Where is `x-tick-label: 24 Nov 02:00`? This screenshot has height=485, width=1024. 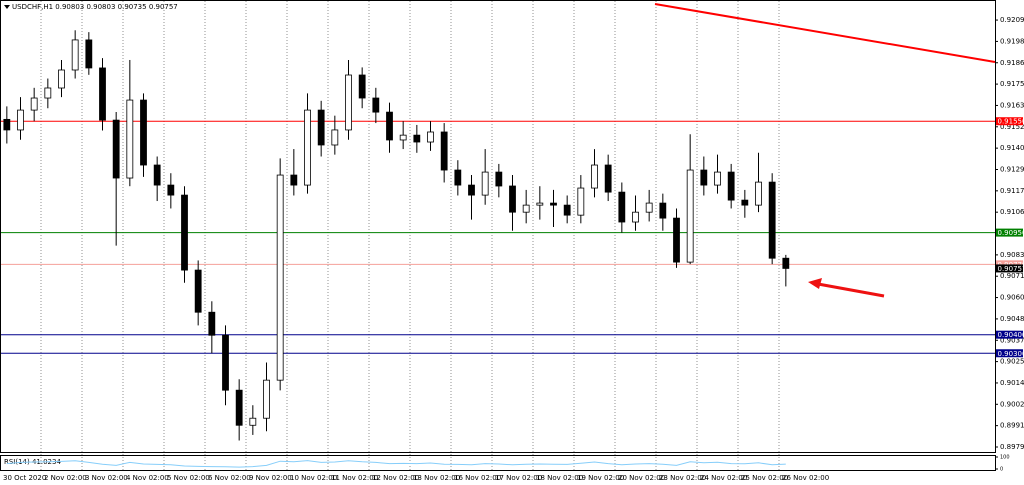 x-tick-label: 24 Nov 02:00 is located at coordinates (723, 478).